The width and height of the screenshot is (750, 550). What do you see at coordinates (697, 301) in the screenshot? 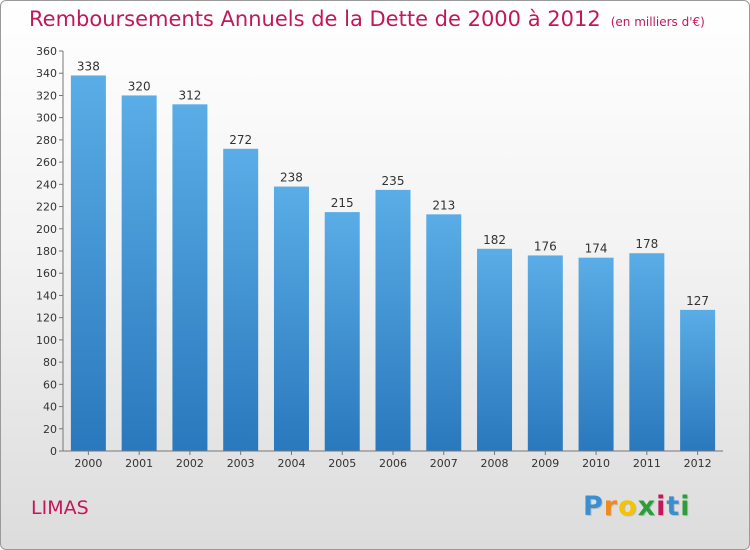
I see `bar-value-label: 127` at bounding box center [697, 301].